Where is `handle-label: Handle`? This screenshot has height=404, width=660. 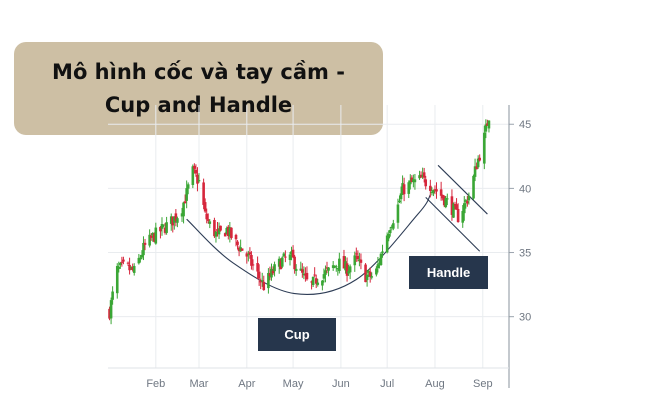
handle-label: Handle is located at coordinates (448, 272).